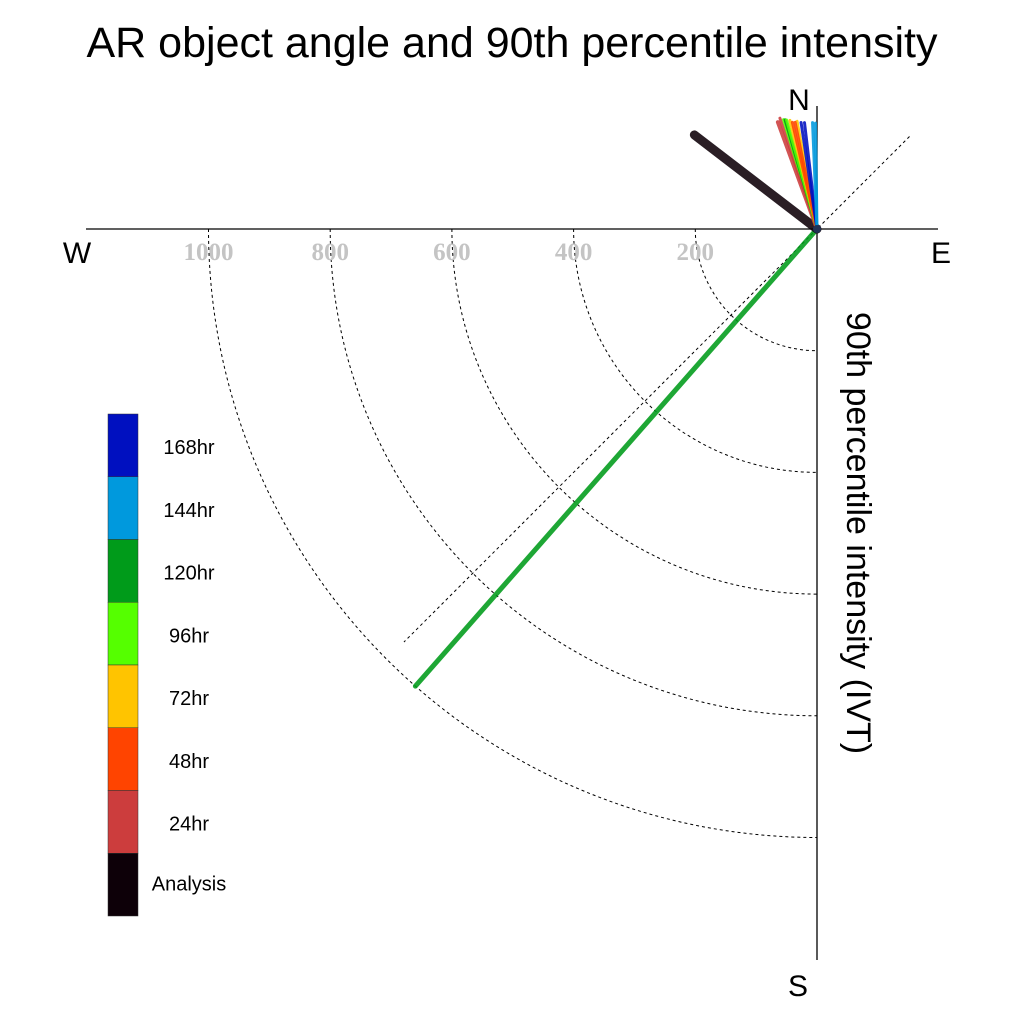 Image resolution: width=1024 pixels, height=1024 pixels. Describe the element at coordinates (188, 448) in the screenshot. I see `legend-label-168hr: 168hr` at that location.